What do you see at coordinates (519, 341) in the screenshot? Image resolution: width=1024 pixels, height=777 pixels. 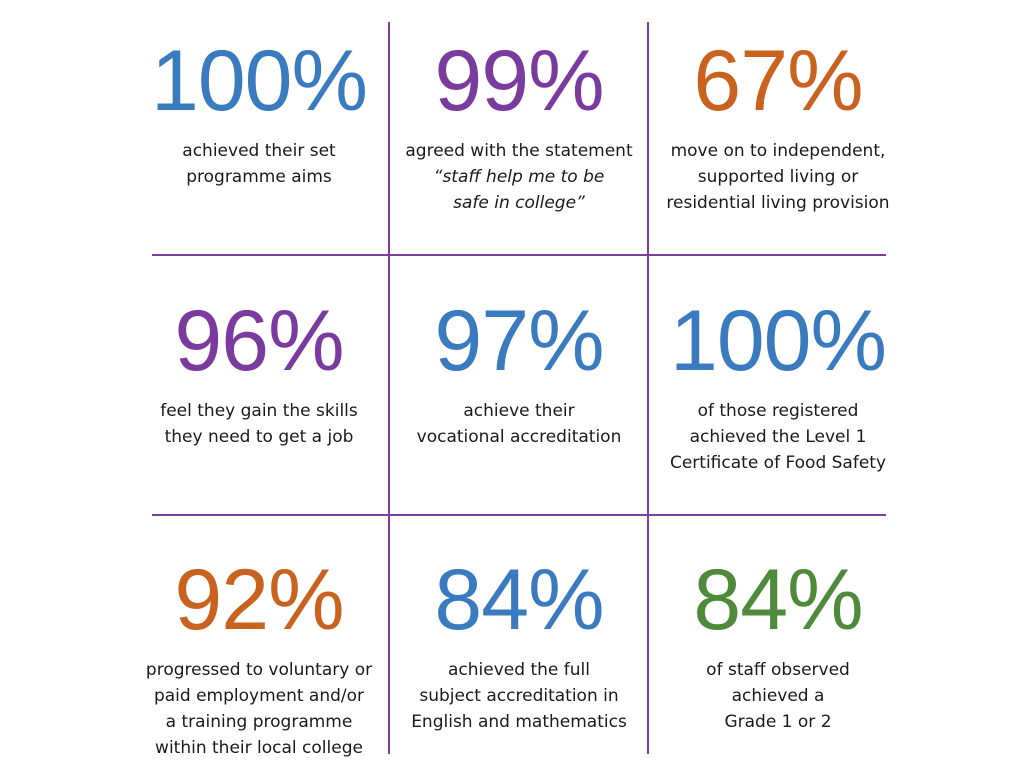 I see `stat-value: 97%` at bounding box center [519, 341].